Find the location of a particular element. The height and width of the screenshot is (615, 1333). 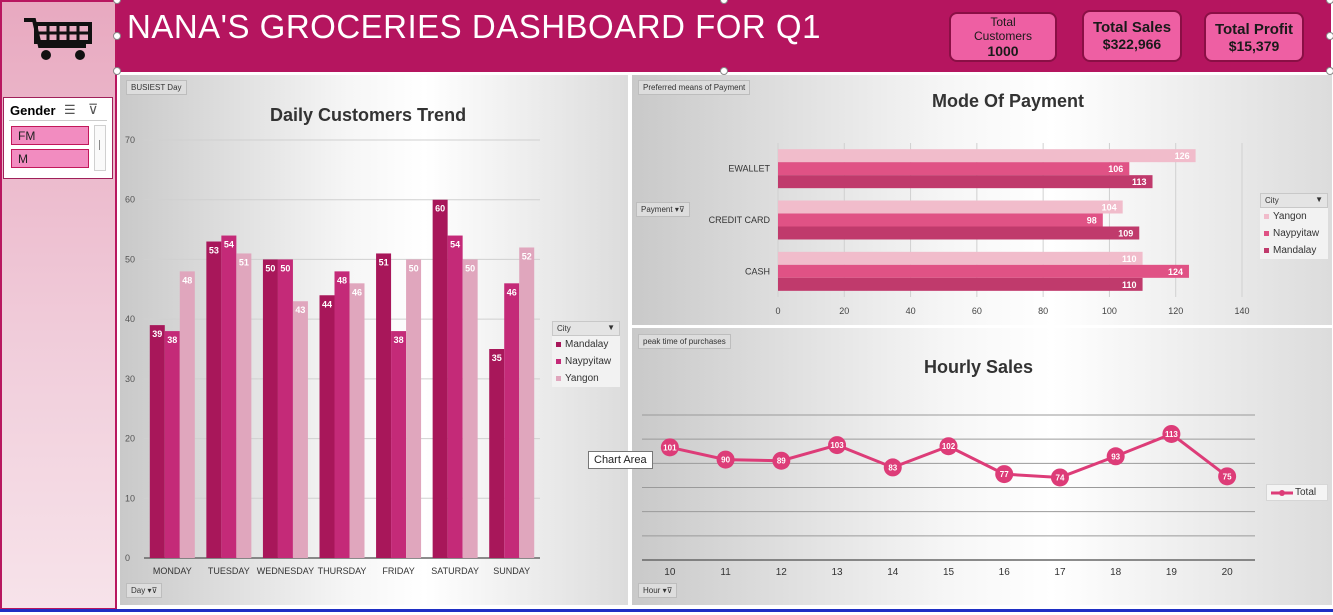

x-tick-label: 140 is located at coordinates (1241, 311).